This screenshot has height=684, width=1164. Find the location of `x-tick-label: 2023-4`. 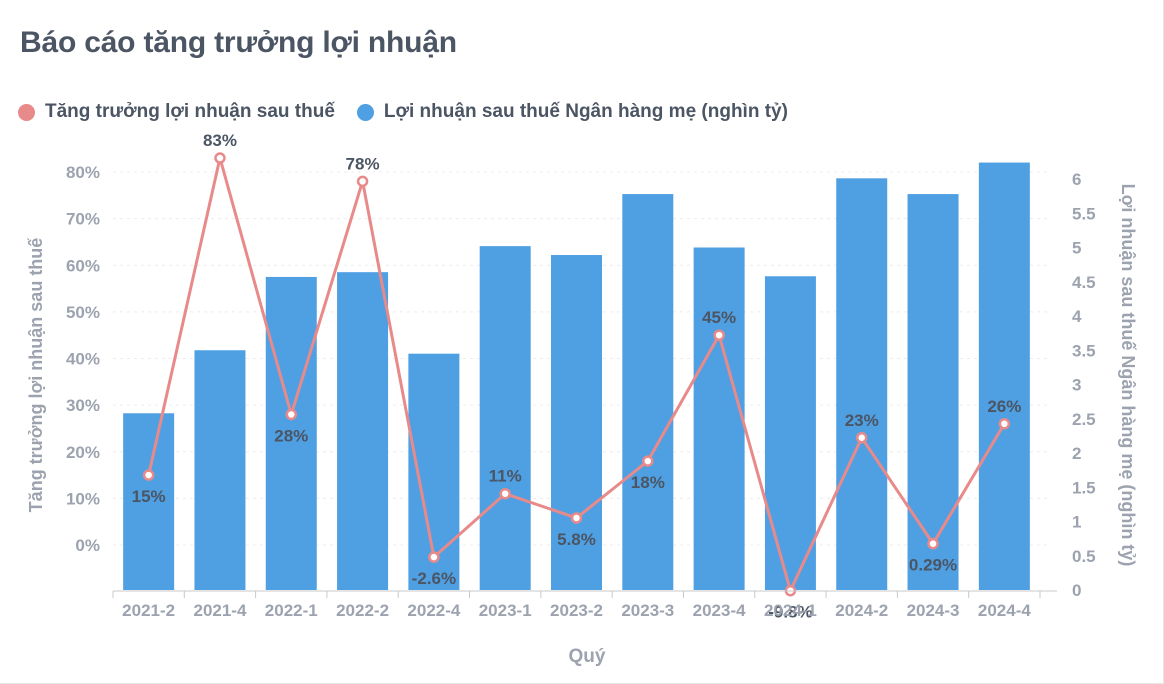

x-tick-label: 2023-4 is located at coordinates (719, 610).